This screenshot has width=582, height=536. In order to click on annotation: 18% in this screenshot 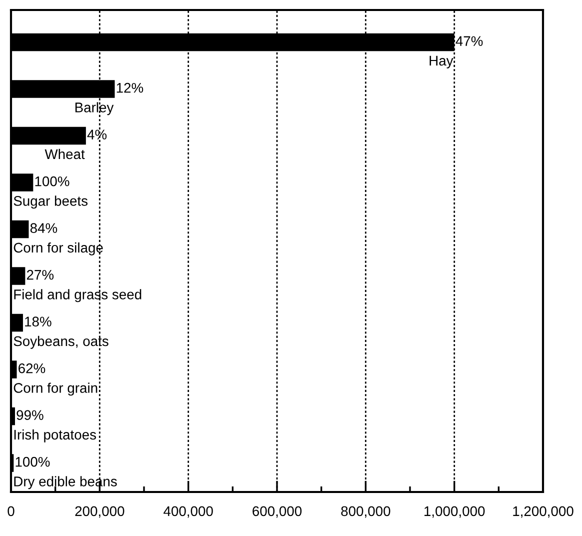, I will do `click(38, 321)`.